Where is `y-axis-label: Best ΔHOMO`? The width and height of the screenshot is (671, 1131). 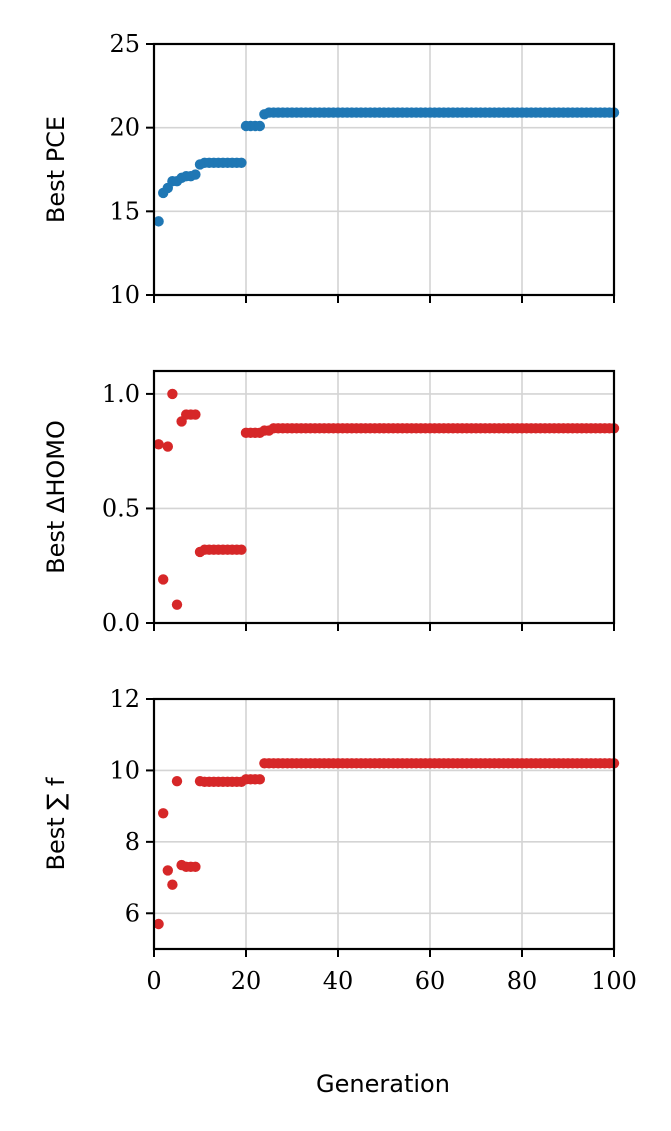 y-axis-label: Best ΔHOMO is located at coordinates (56, 497).